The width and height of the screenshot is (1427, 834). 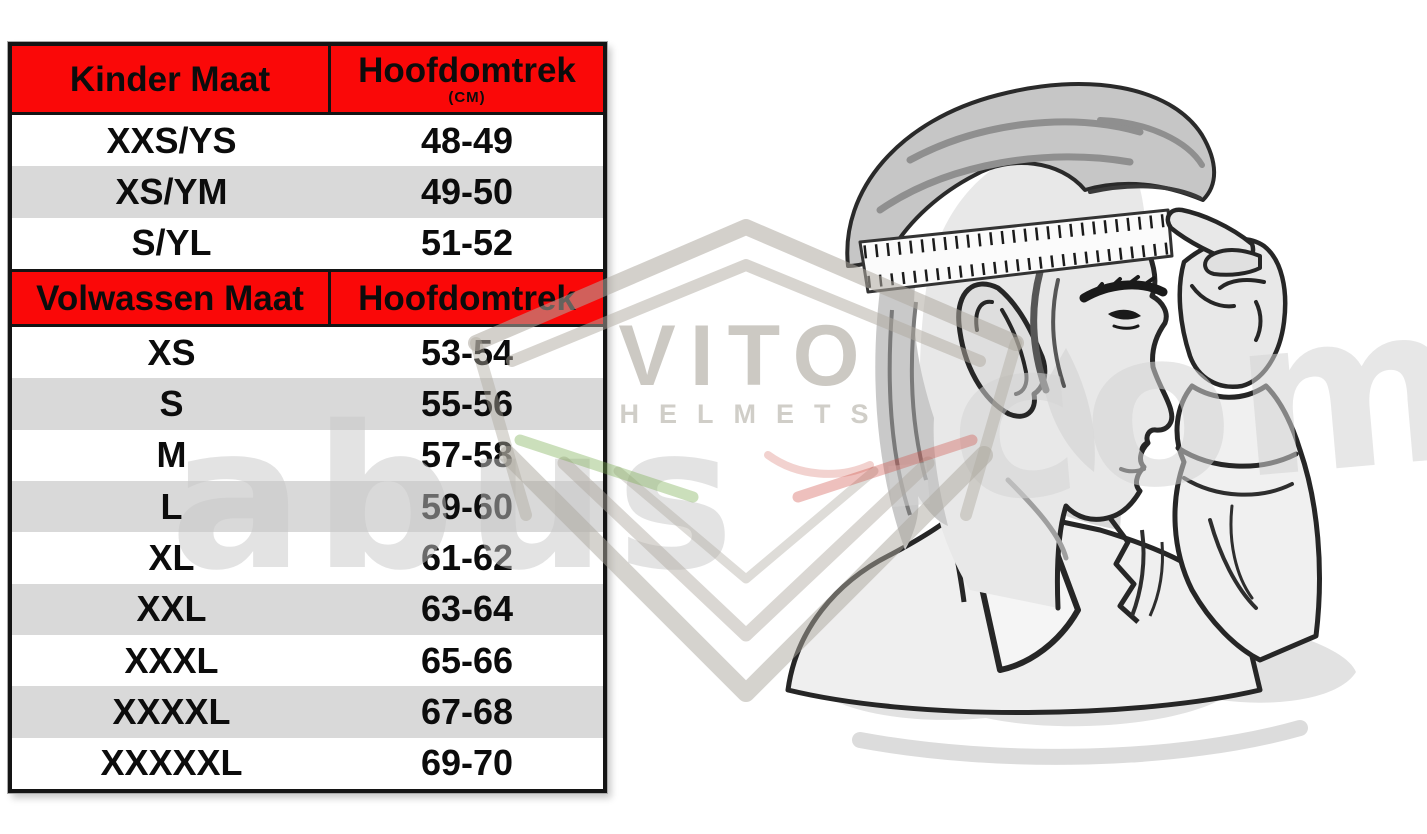 What do you see at coordinates (467, 298) in the screenshot?
I see `volwassen-circumference-header: Hoofdomtrek` at bounding box center [467, 298].